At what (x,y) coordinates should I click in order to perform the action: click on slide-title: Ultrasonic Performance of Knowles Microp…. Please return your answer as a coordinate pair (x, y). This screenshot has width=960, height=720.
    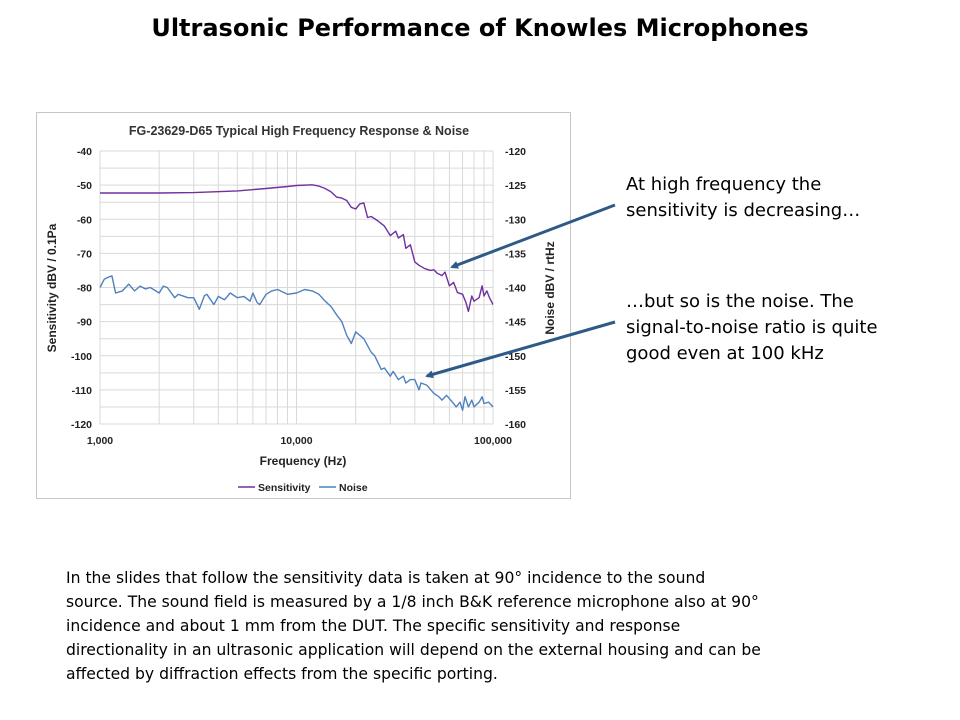
    Looking at the image, I should click on (480, 28).